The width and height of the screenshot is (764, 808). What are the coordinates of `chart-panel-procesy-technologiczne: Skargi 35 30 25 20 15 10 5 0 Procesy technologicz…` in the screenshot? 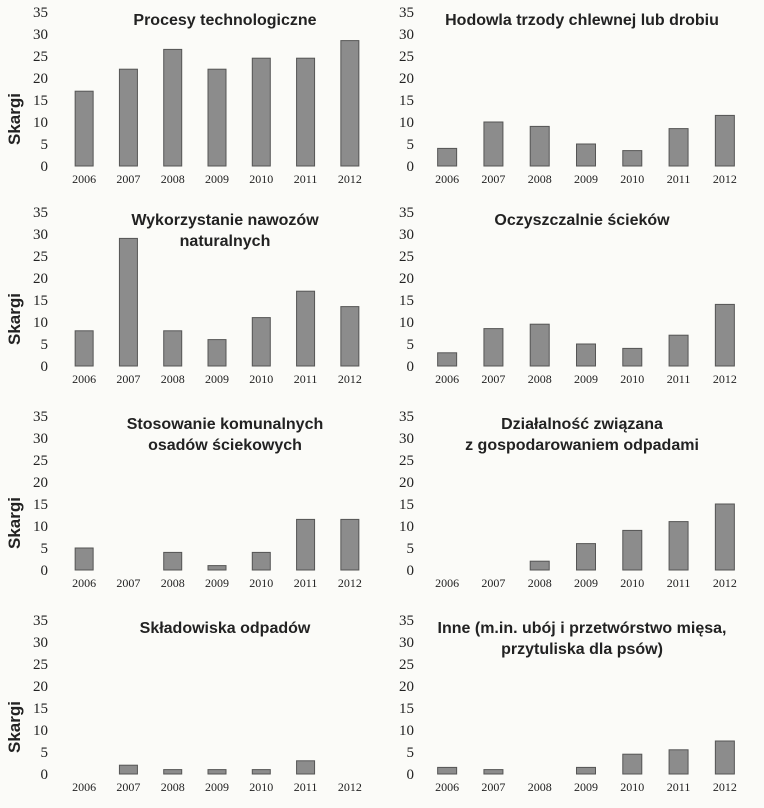 It's located at (183, 95).